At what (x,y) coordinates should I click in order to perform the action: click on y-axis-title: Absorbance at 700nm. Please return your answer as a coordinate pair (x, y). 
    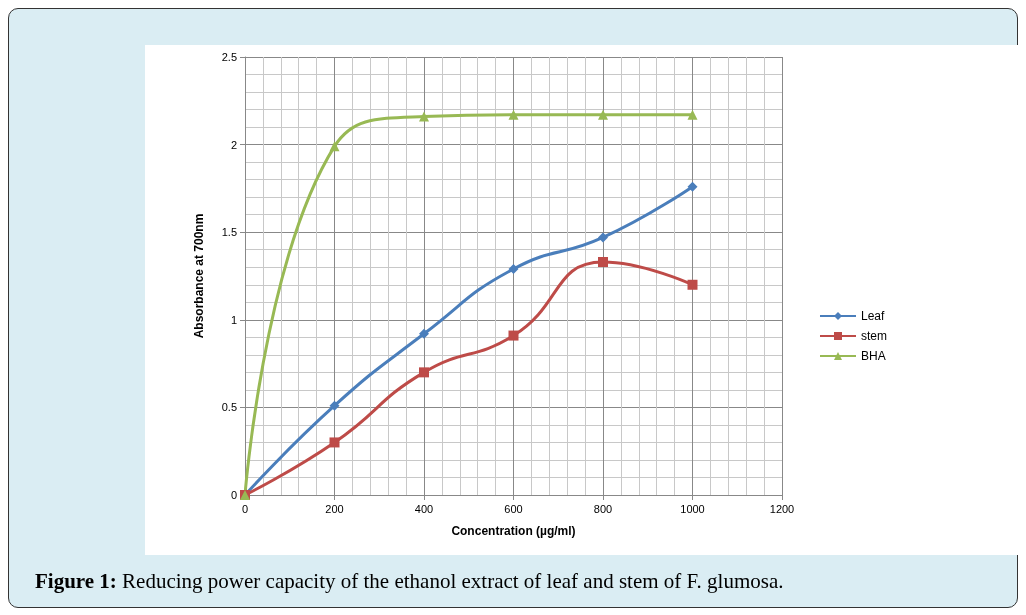
    Looking at the image, I should click on (199, 276).